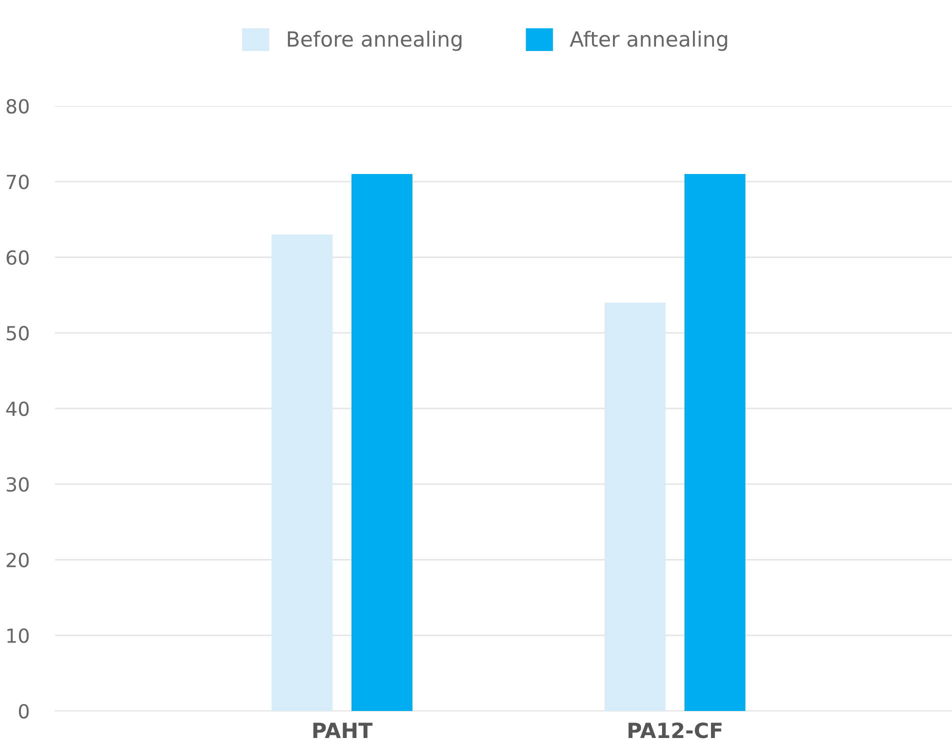  Describe the element at coordinates (375, 40) in the screenshot. I see `legend-label: Before annealing` at that location.